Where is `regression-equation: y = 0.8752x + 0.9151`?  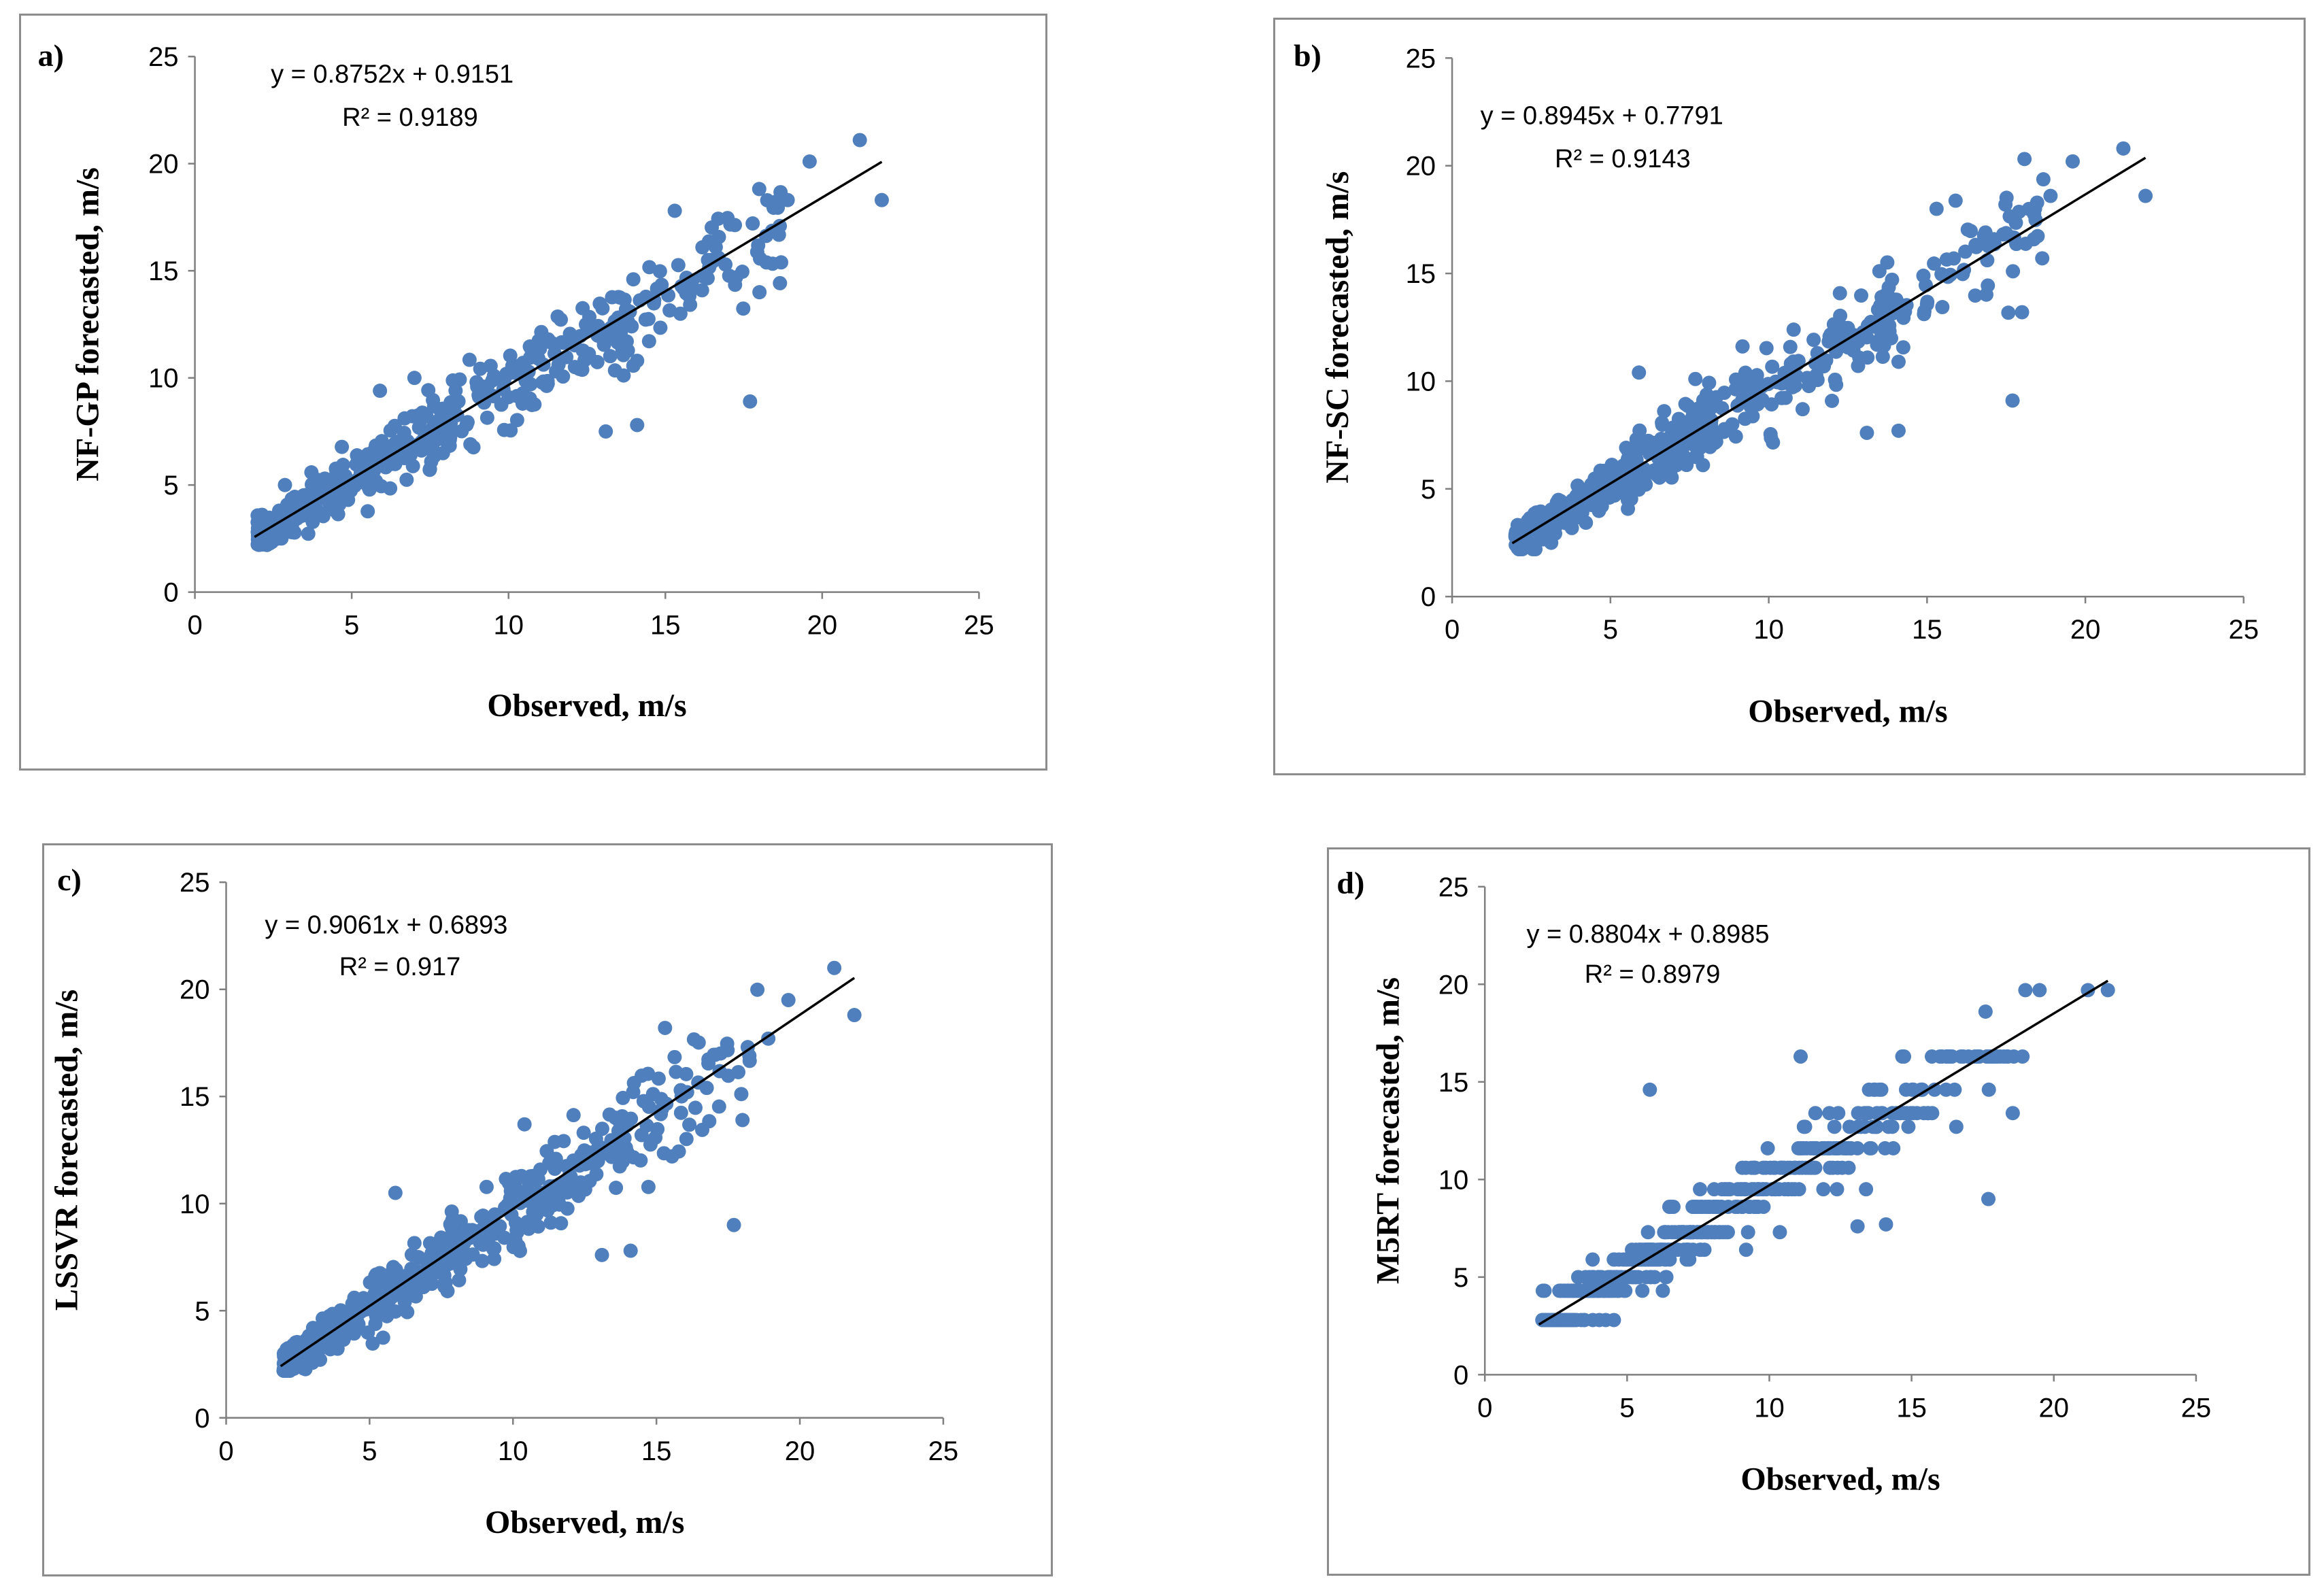
regression-equation: y = 0.8752x + 0.9151 is located at coordinates (392, 74).